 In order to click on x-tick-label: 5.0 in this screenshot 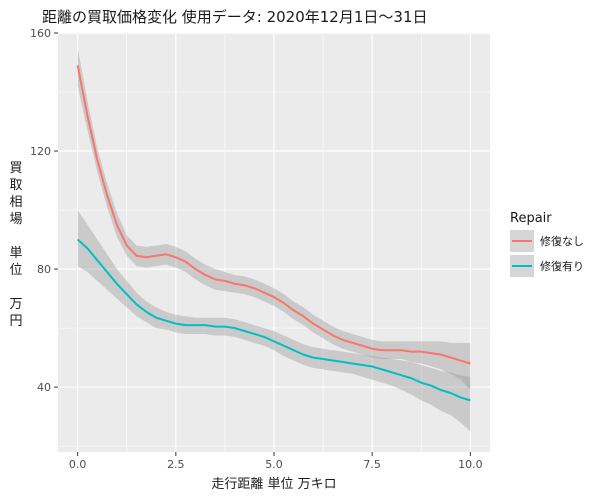, I will do `click(274, 464)`.